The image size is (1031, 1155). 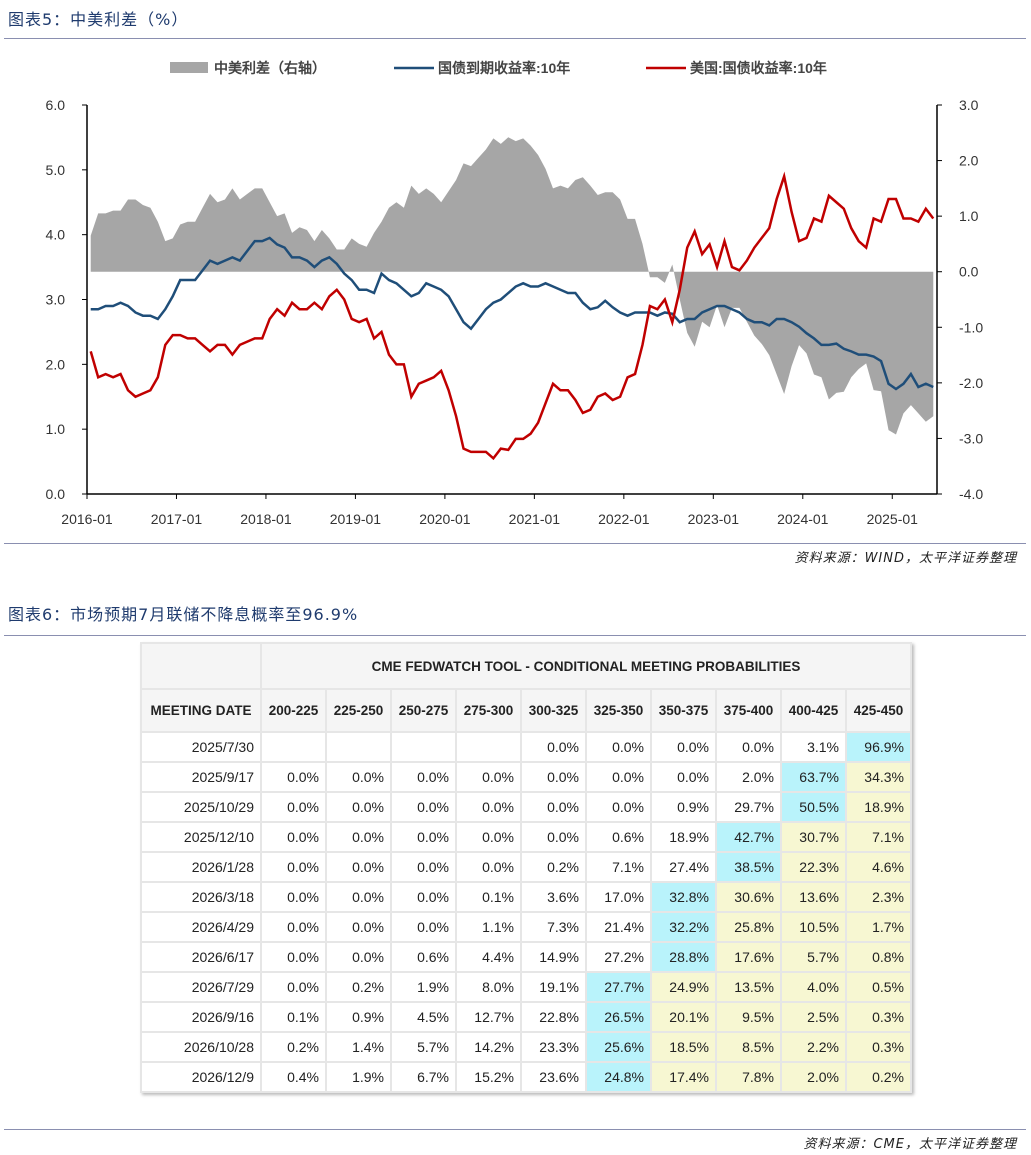 I want to click on probability-cell, so click(x=423, y=747).